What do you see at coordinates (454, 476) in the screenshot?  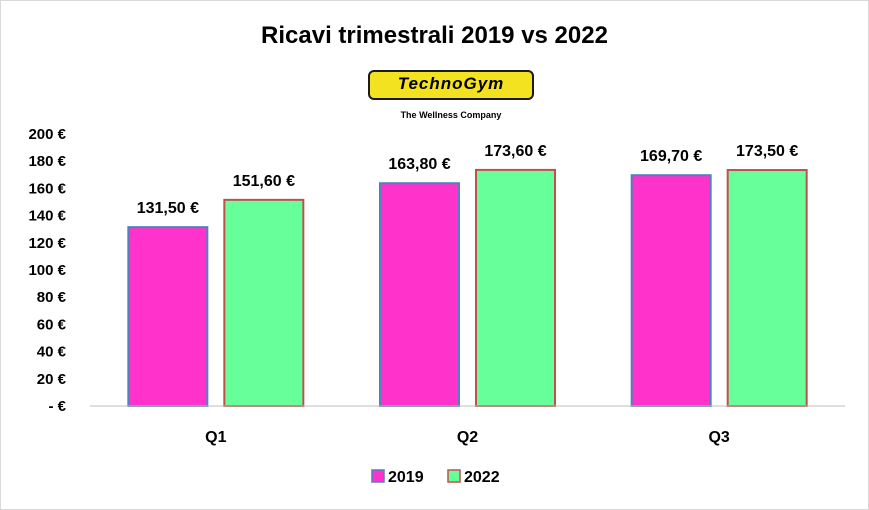 I see `legend-swatch-2022` at bounding box center [454, 476].